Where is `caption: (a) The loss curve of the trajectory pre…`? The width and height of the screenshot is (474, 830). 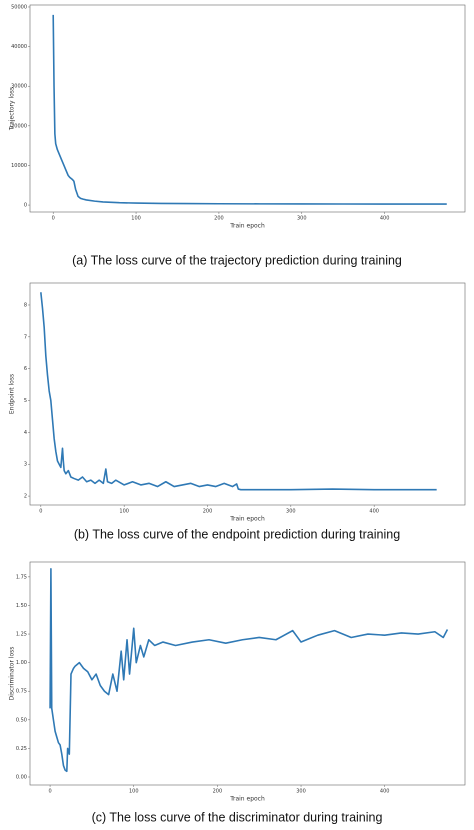 caption: (a) The loss curve of the trajectory pre… is located at coordinates (237, 260).